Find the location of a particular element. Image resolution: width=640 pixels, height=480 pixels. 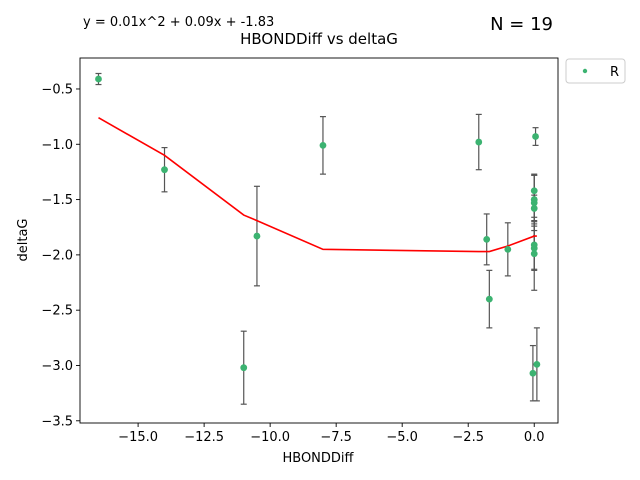

x-tick-label: −2.5 is located at coordinates (468, 437).